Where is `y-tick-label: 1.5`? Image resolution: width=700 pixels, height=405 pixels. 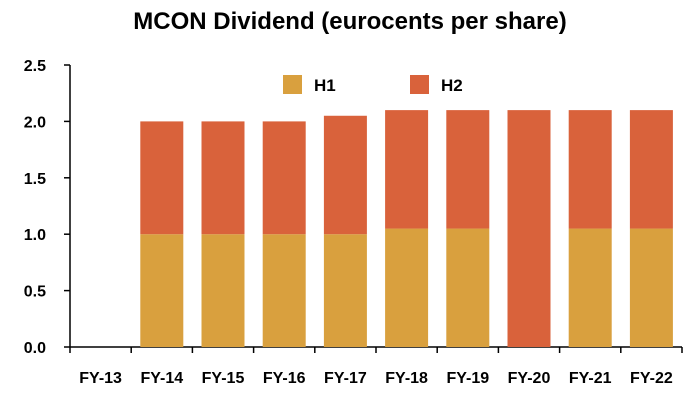
y-tick-label: 1.5 is located at coordinates (35, 179).